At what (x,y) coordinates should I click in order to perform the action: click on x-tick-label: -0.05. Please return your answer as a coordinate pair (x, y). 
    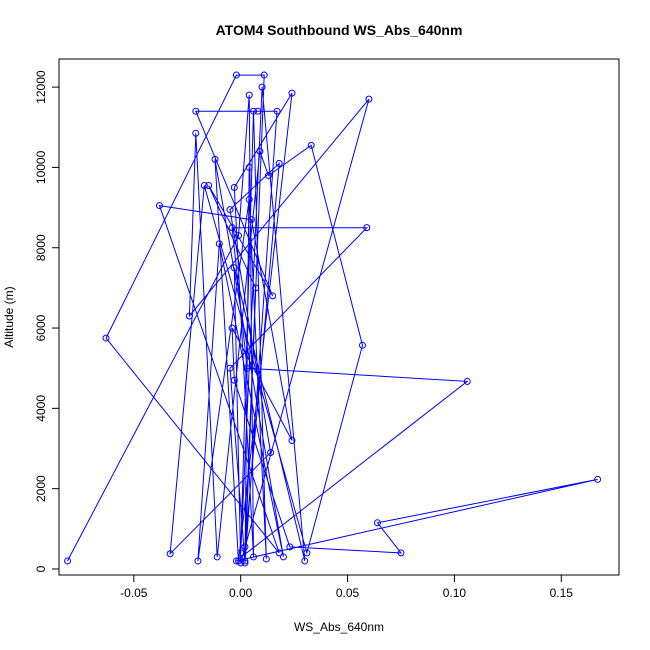
    Looking at the image, I should click on (134, 593).